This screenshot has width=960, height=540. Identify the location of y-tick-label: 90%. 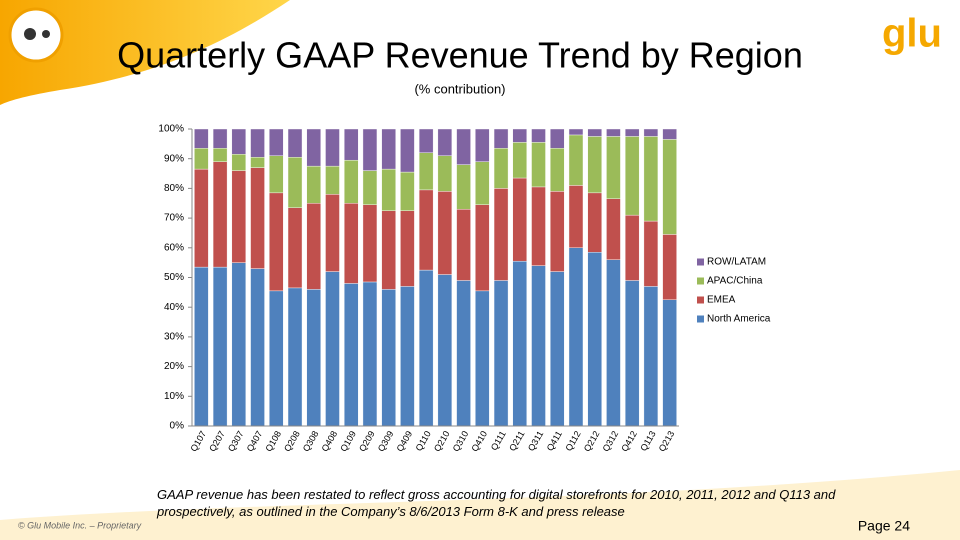
(174, 158).